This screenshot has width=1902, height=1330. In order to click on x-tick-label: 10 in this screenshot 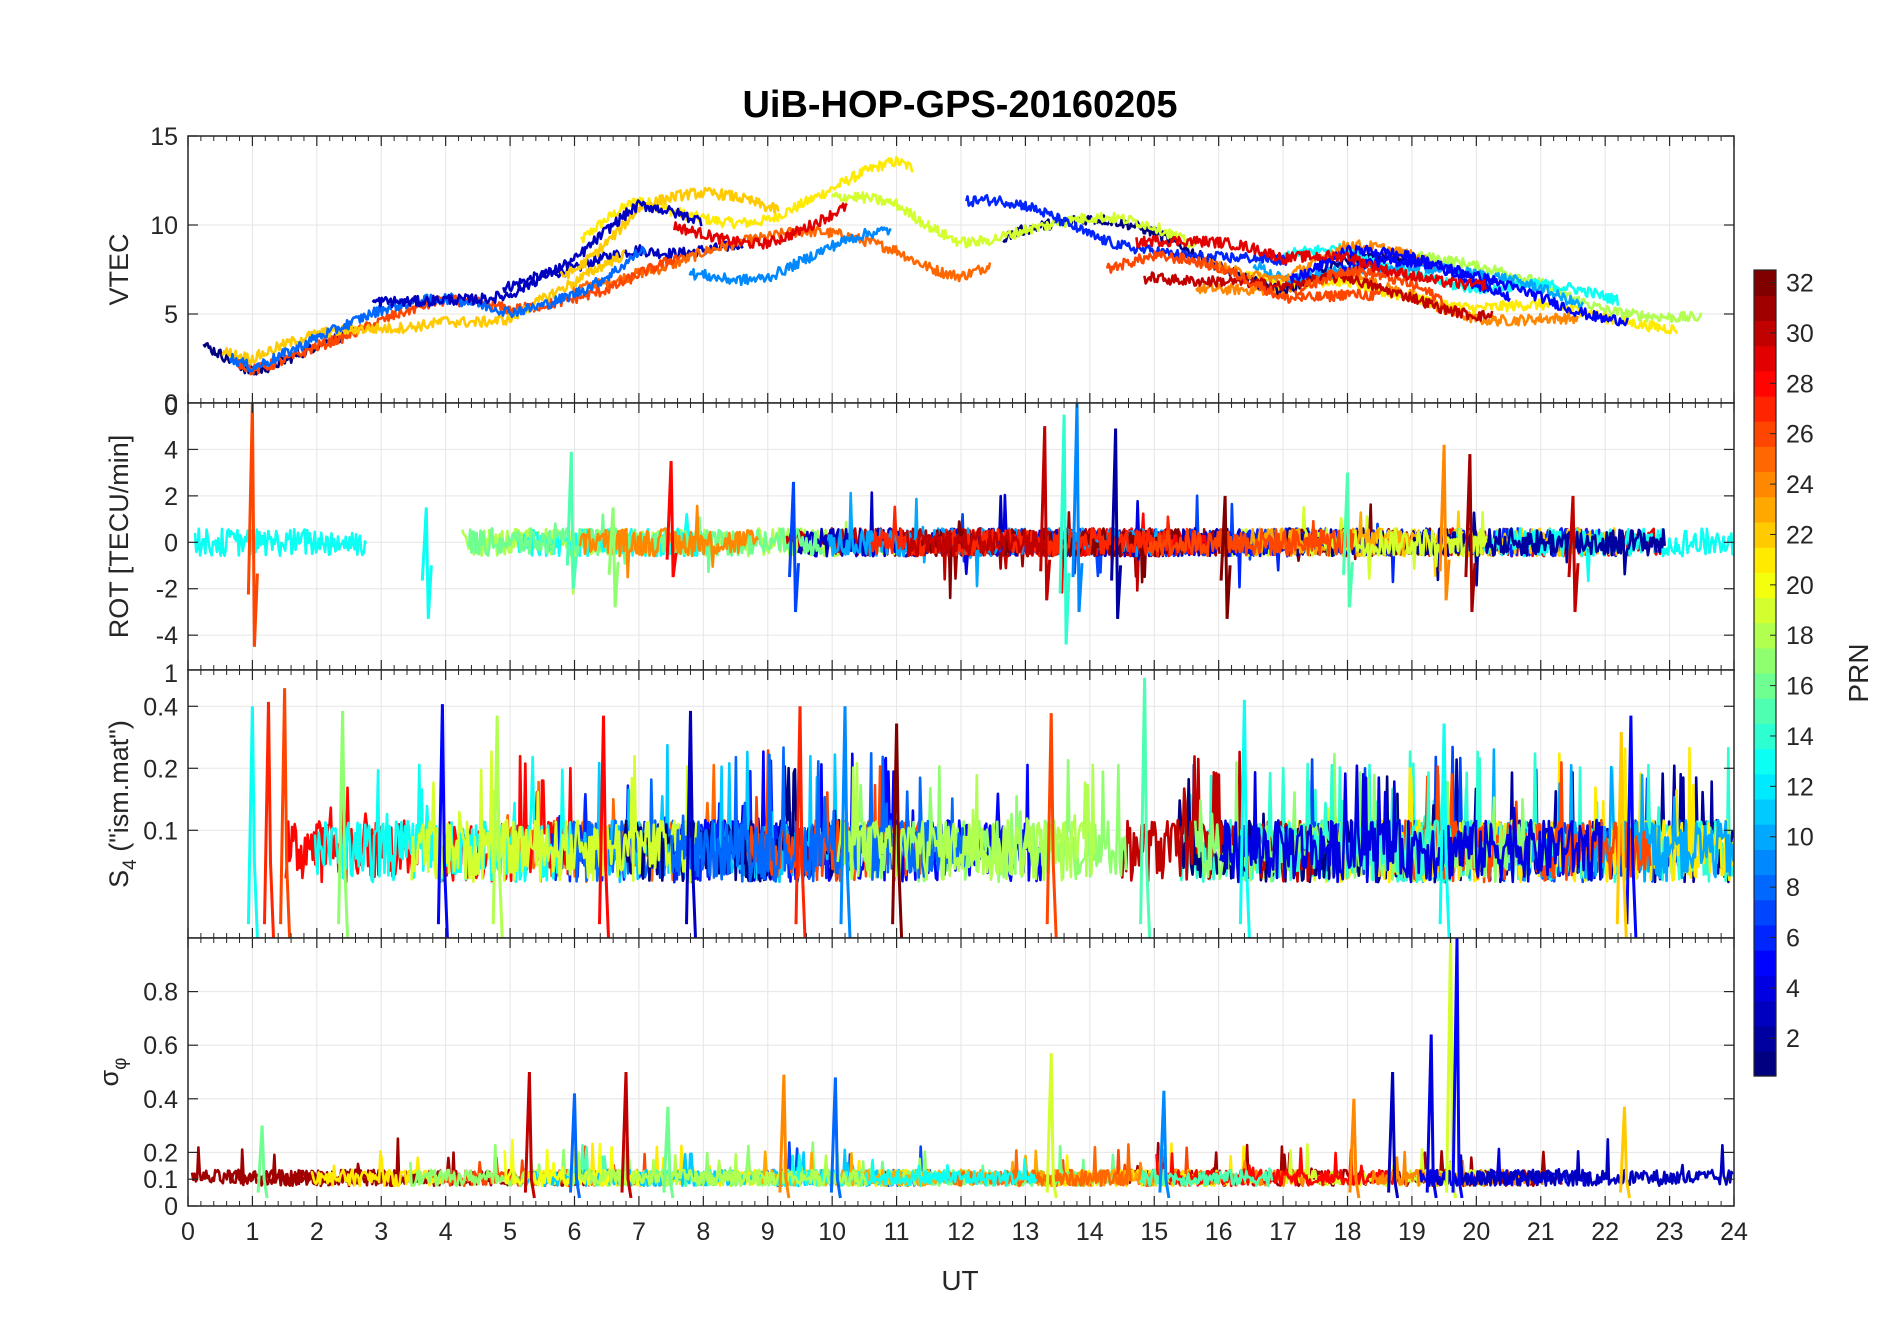, I will do `click(832, 1232)`.